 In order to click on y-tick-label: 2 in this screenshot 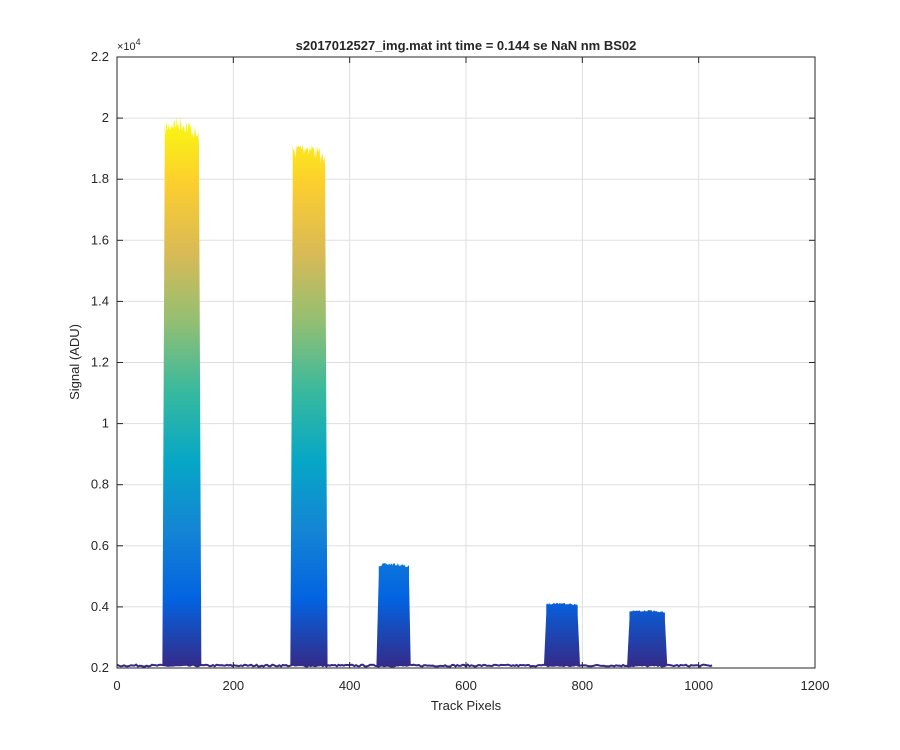, I will do `click(105, 117)`.